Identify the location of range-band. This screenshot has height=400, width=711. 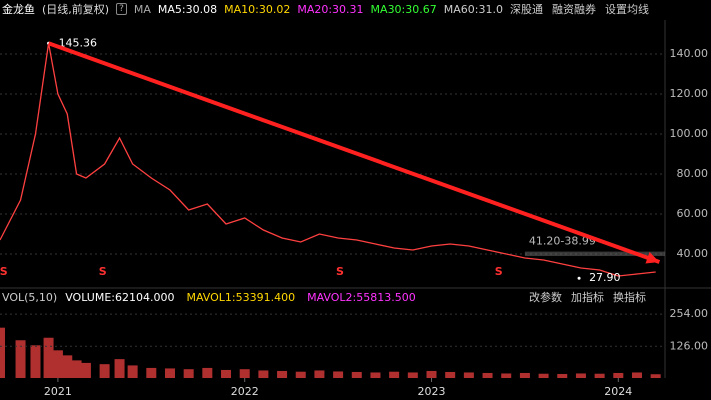
(594, 254).